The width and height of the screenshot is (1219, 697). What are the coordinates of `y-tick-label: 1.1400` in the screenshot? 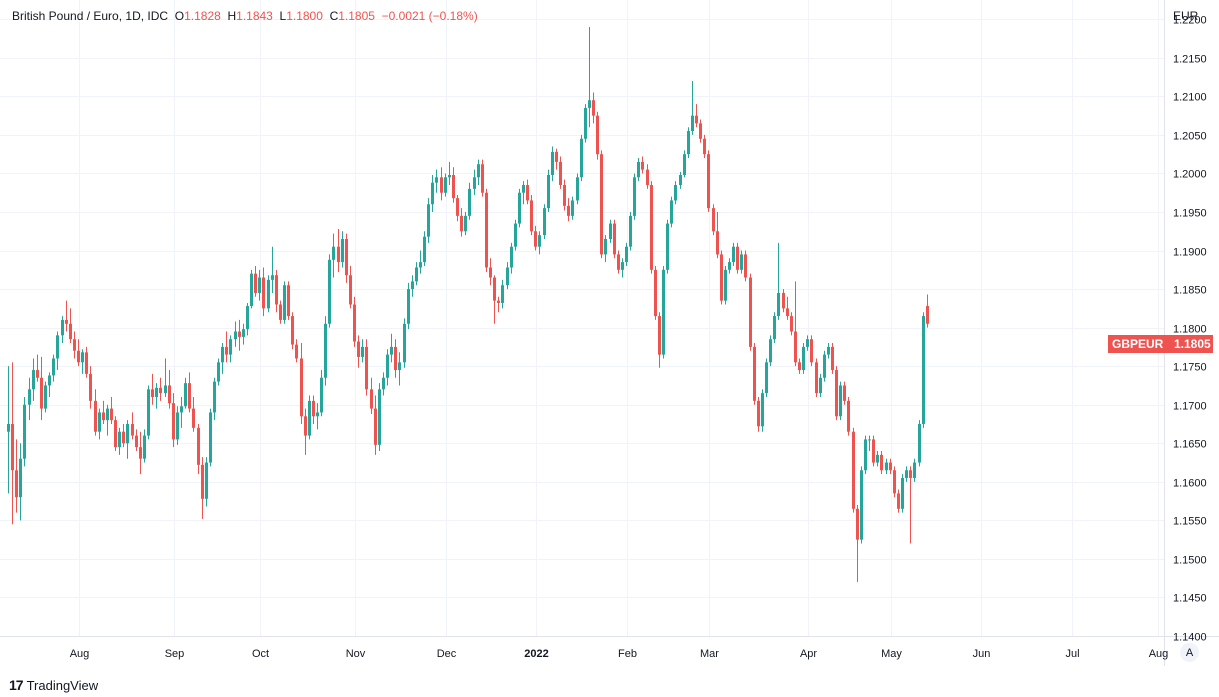 It's located at (1190, 638).